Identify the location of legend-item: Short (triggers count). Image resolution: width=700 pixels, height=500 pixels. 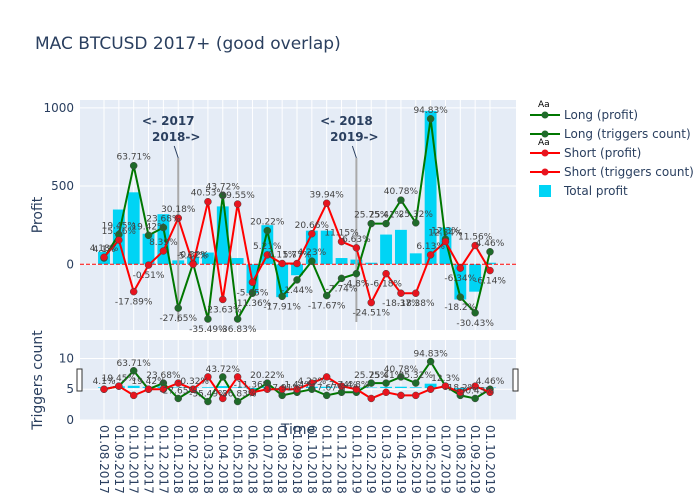
(612, 172).